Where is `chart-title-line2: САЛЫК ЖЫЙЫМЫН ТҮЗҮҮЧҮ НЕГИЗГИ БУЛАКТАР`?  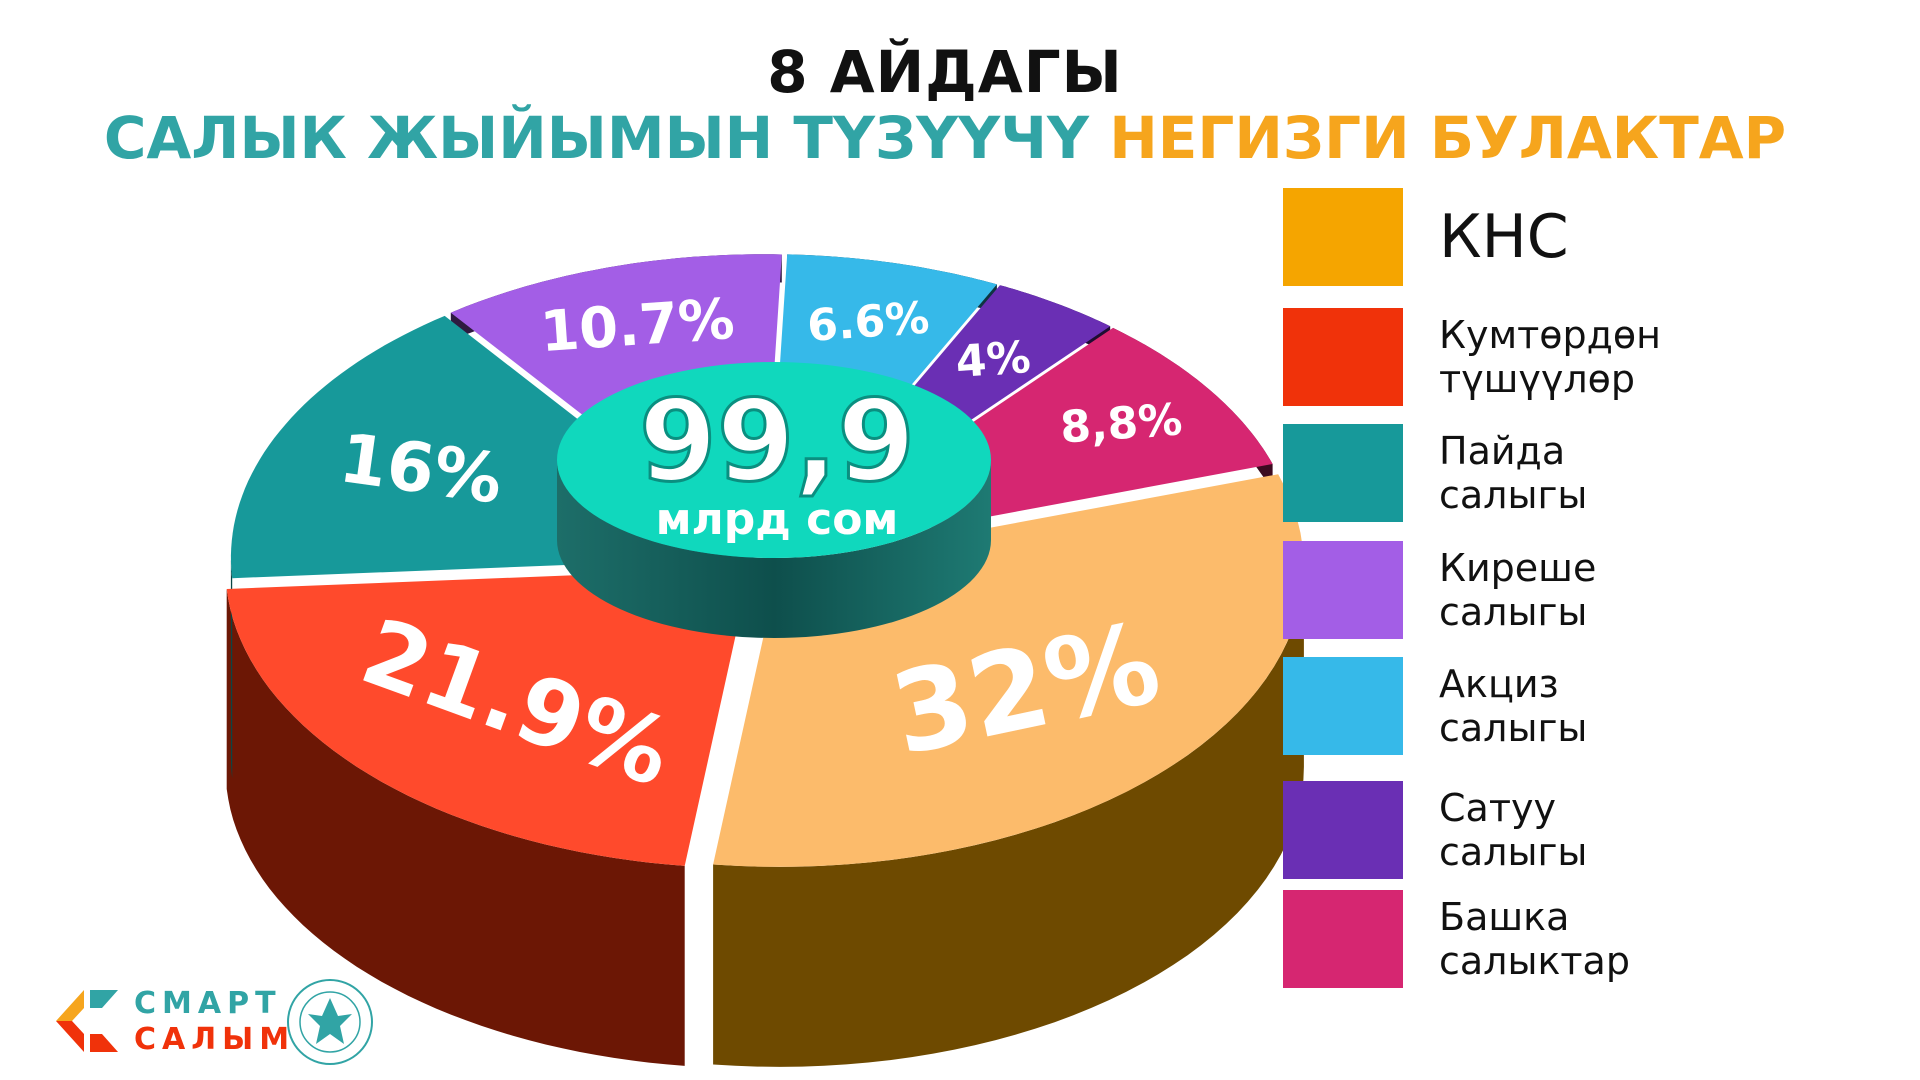
chart-title-line2: САЛЫК ЖЫЙЫМЫН ТҮЗҮҮЧҮ НЕГИЗГИ БУЛАКТАР is located at coordinates (945, 138).